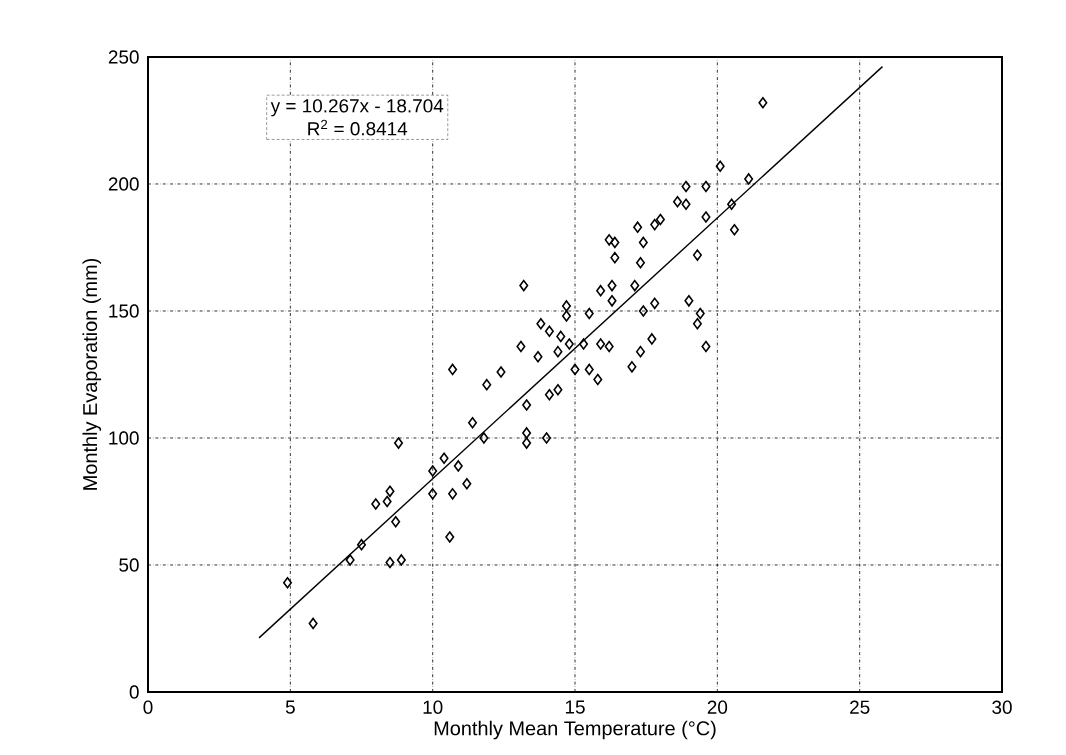 Image resolution: width=1066 pixels, height=755 pixels. I want to click on x-tick-label: 5, so click(290, 707).